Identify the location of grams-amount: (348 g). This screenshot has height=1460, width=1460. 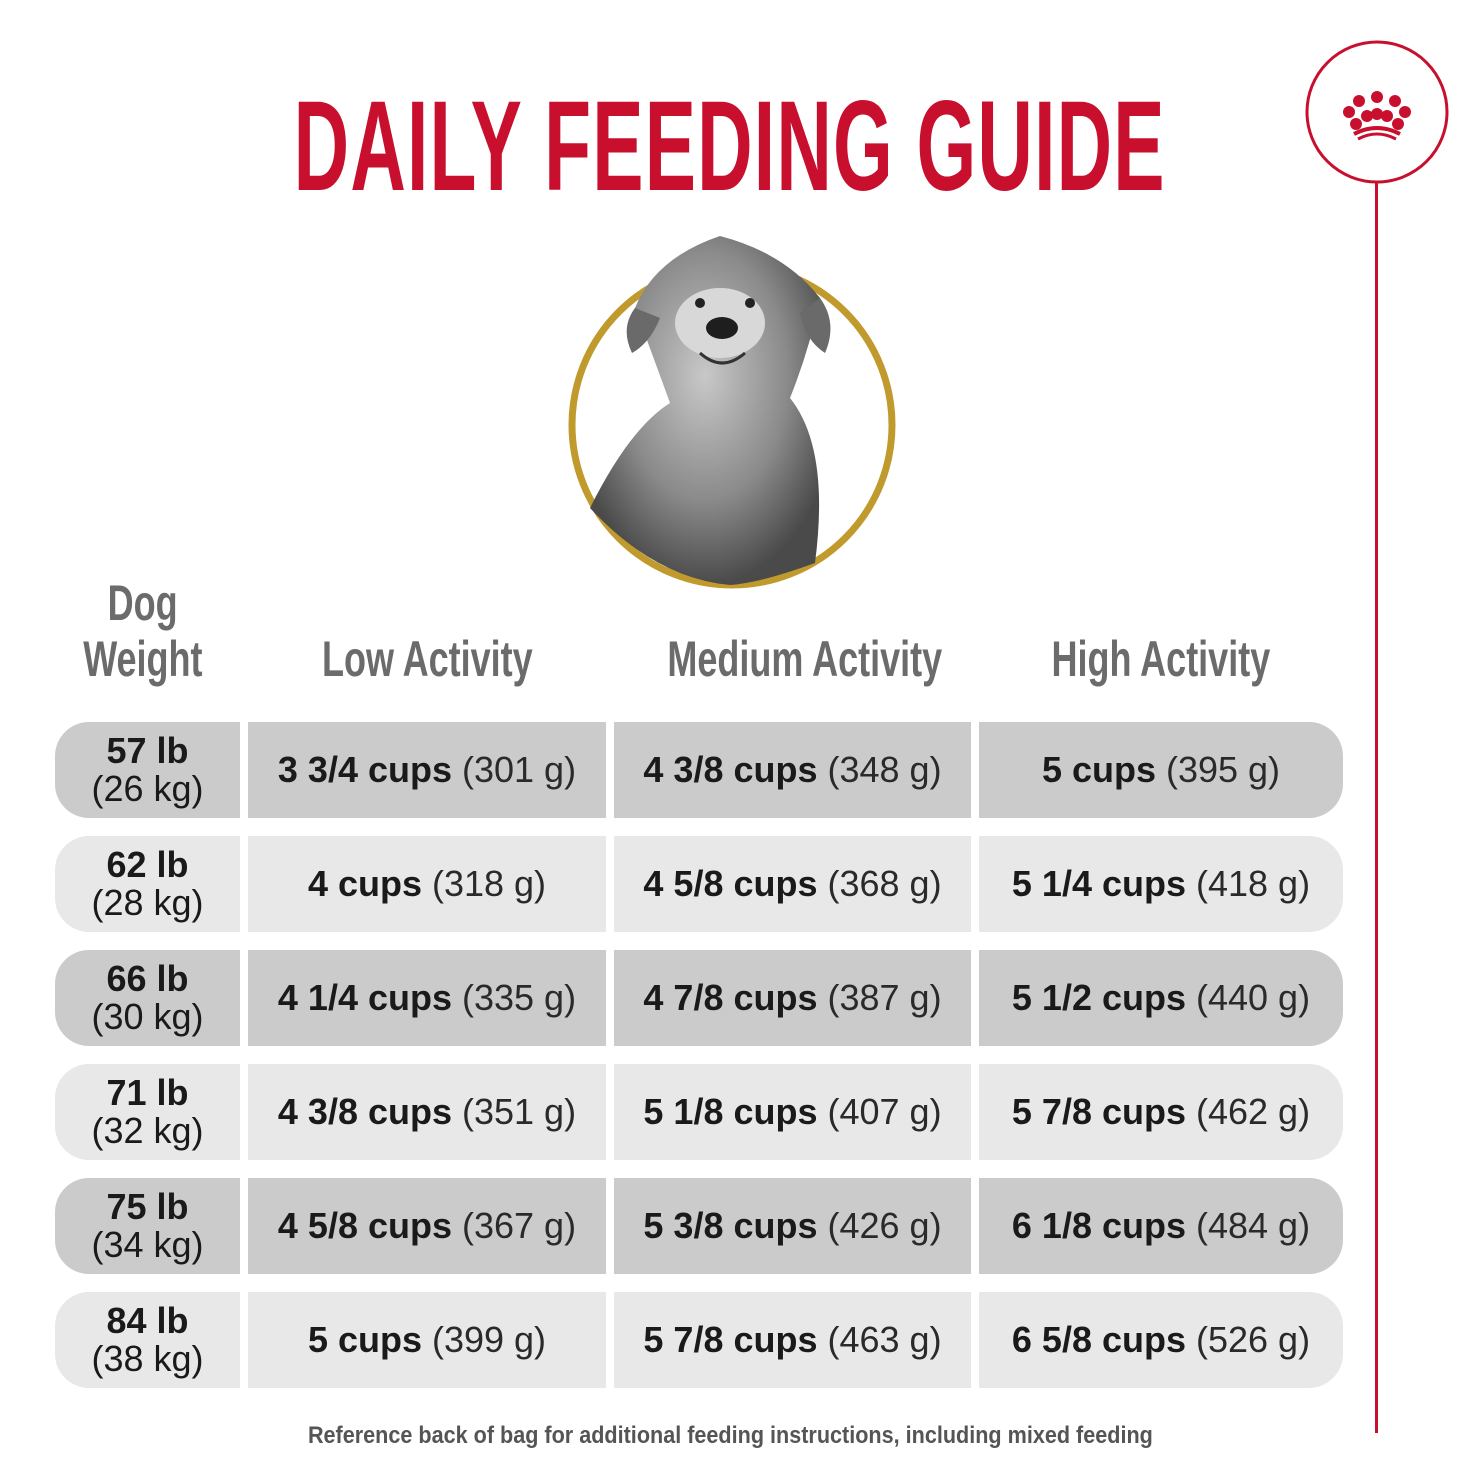
(884, 769).